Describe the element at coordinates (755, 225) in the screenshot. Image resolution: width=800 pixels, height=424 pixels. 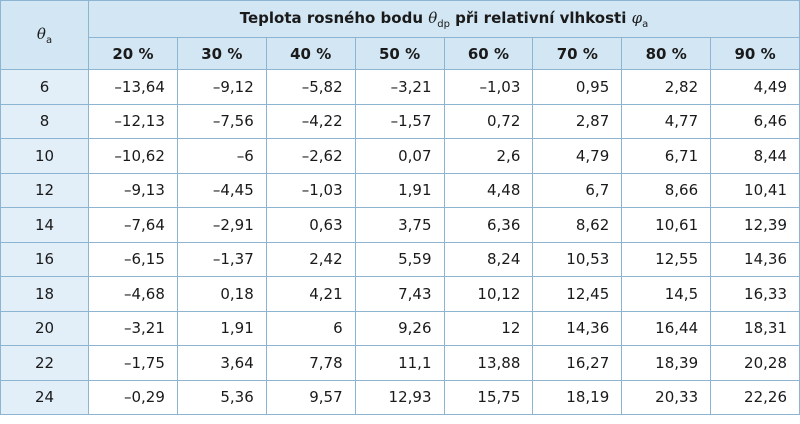
I see `cell: 12,39` at that location.